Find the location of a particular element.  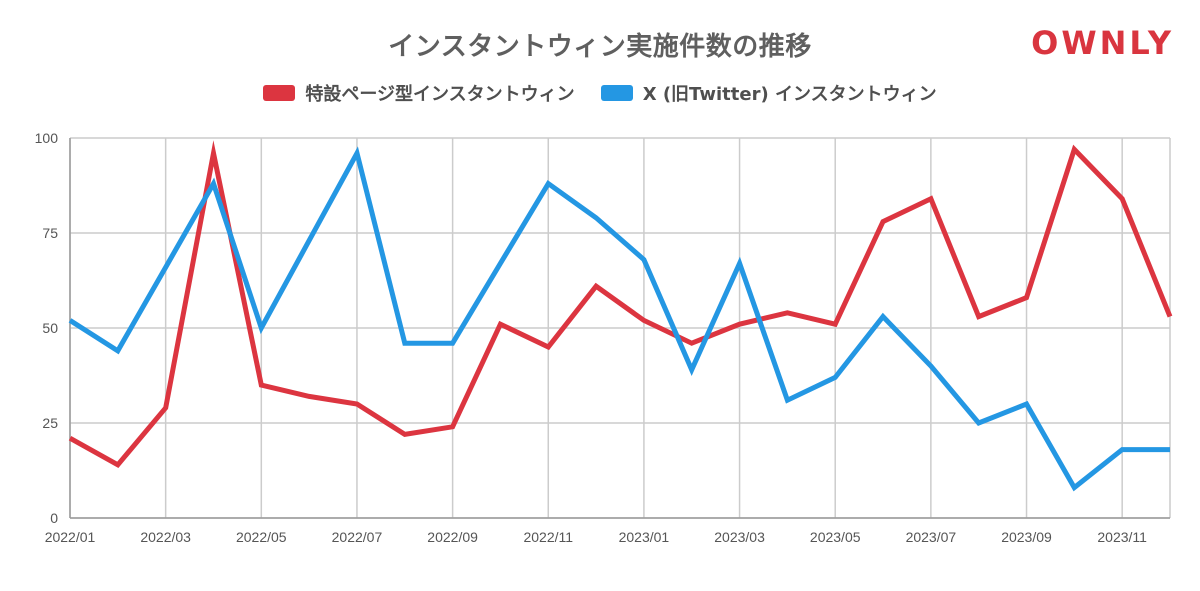

y-tick-label: 50 is located at coordinates (50, 328).